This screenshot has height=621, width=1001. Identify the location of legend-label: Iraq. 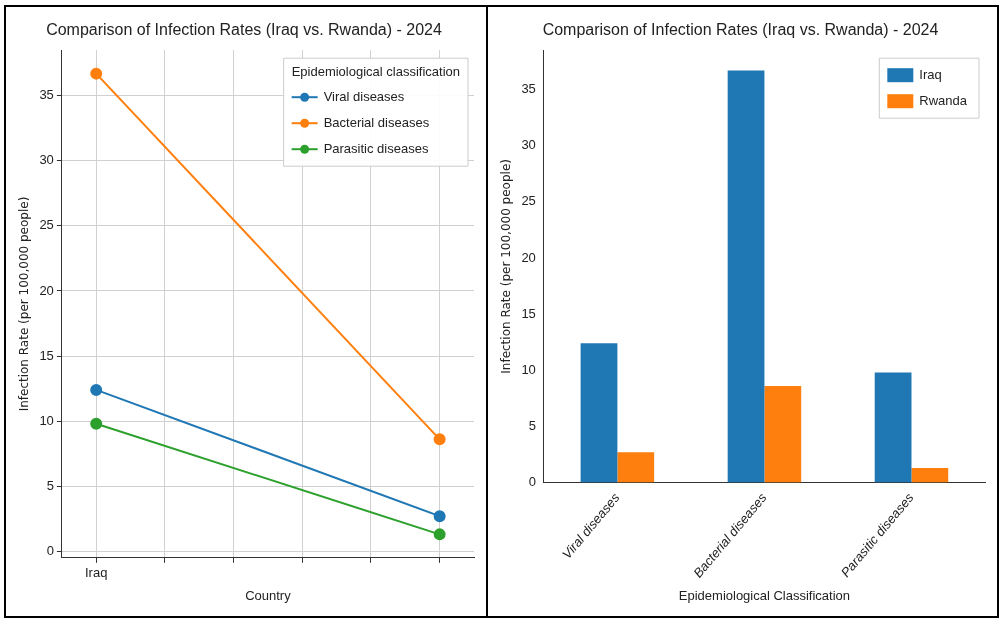
(930, 74).